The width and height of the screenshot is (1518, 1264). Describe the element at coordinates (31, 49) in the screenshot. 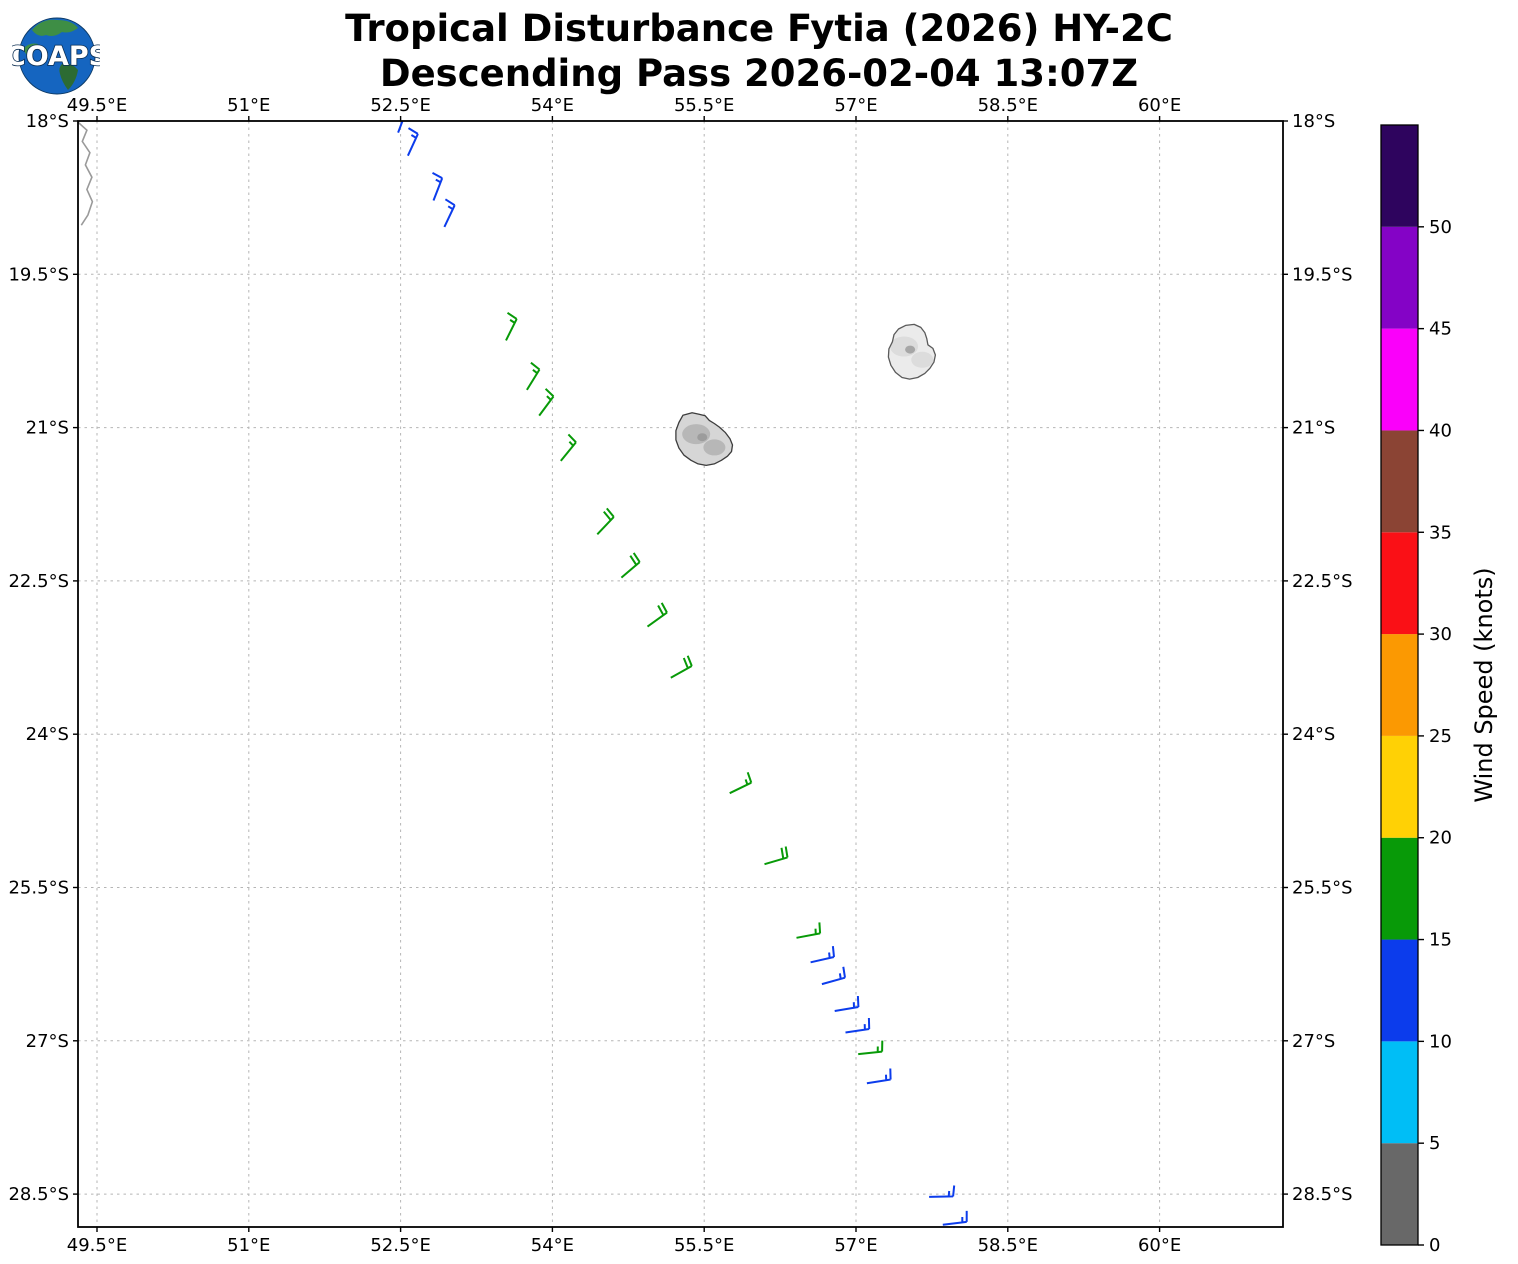

I see `globe-land-west` at that location.